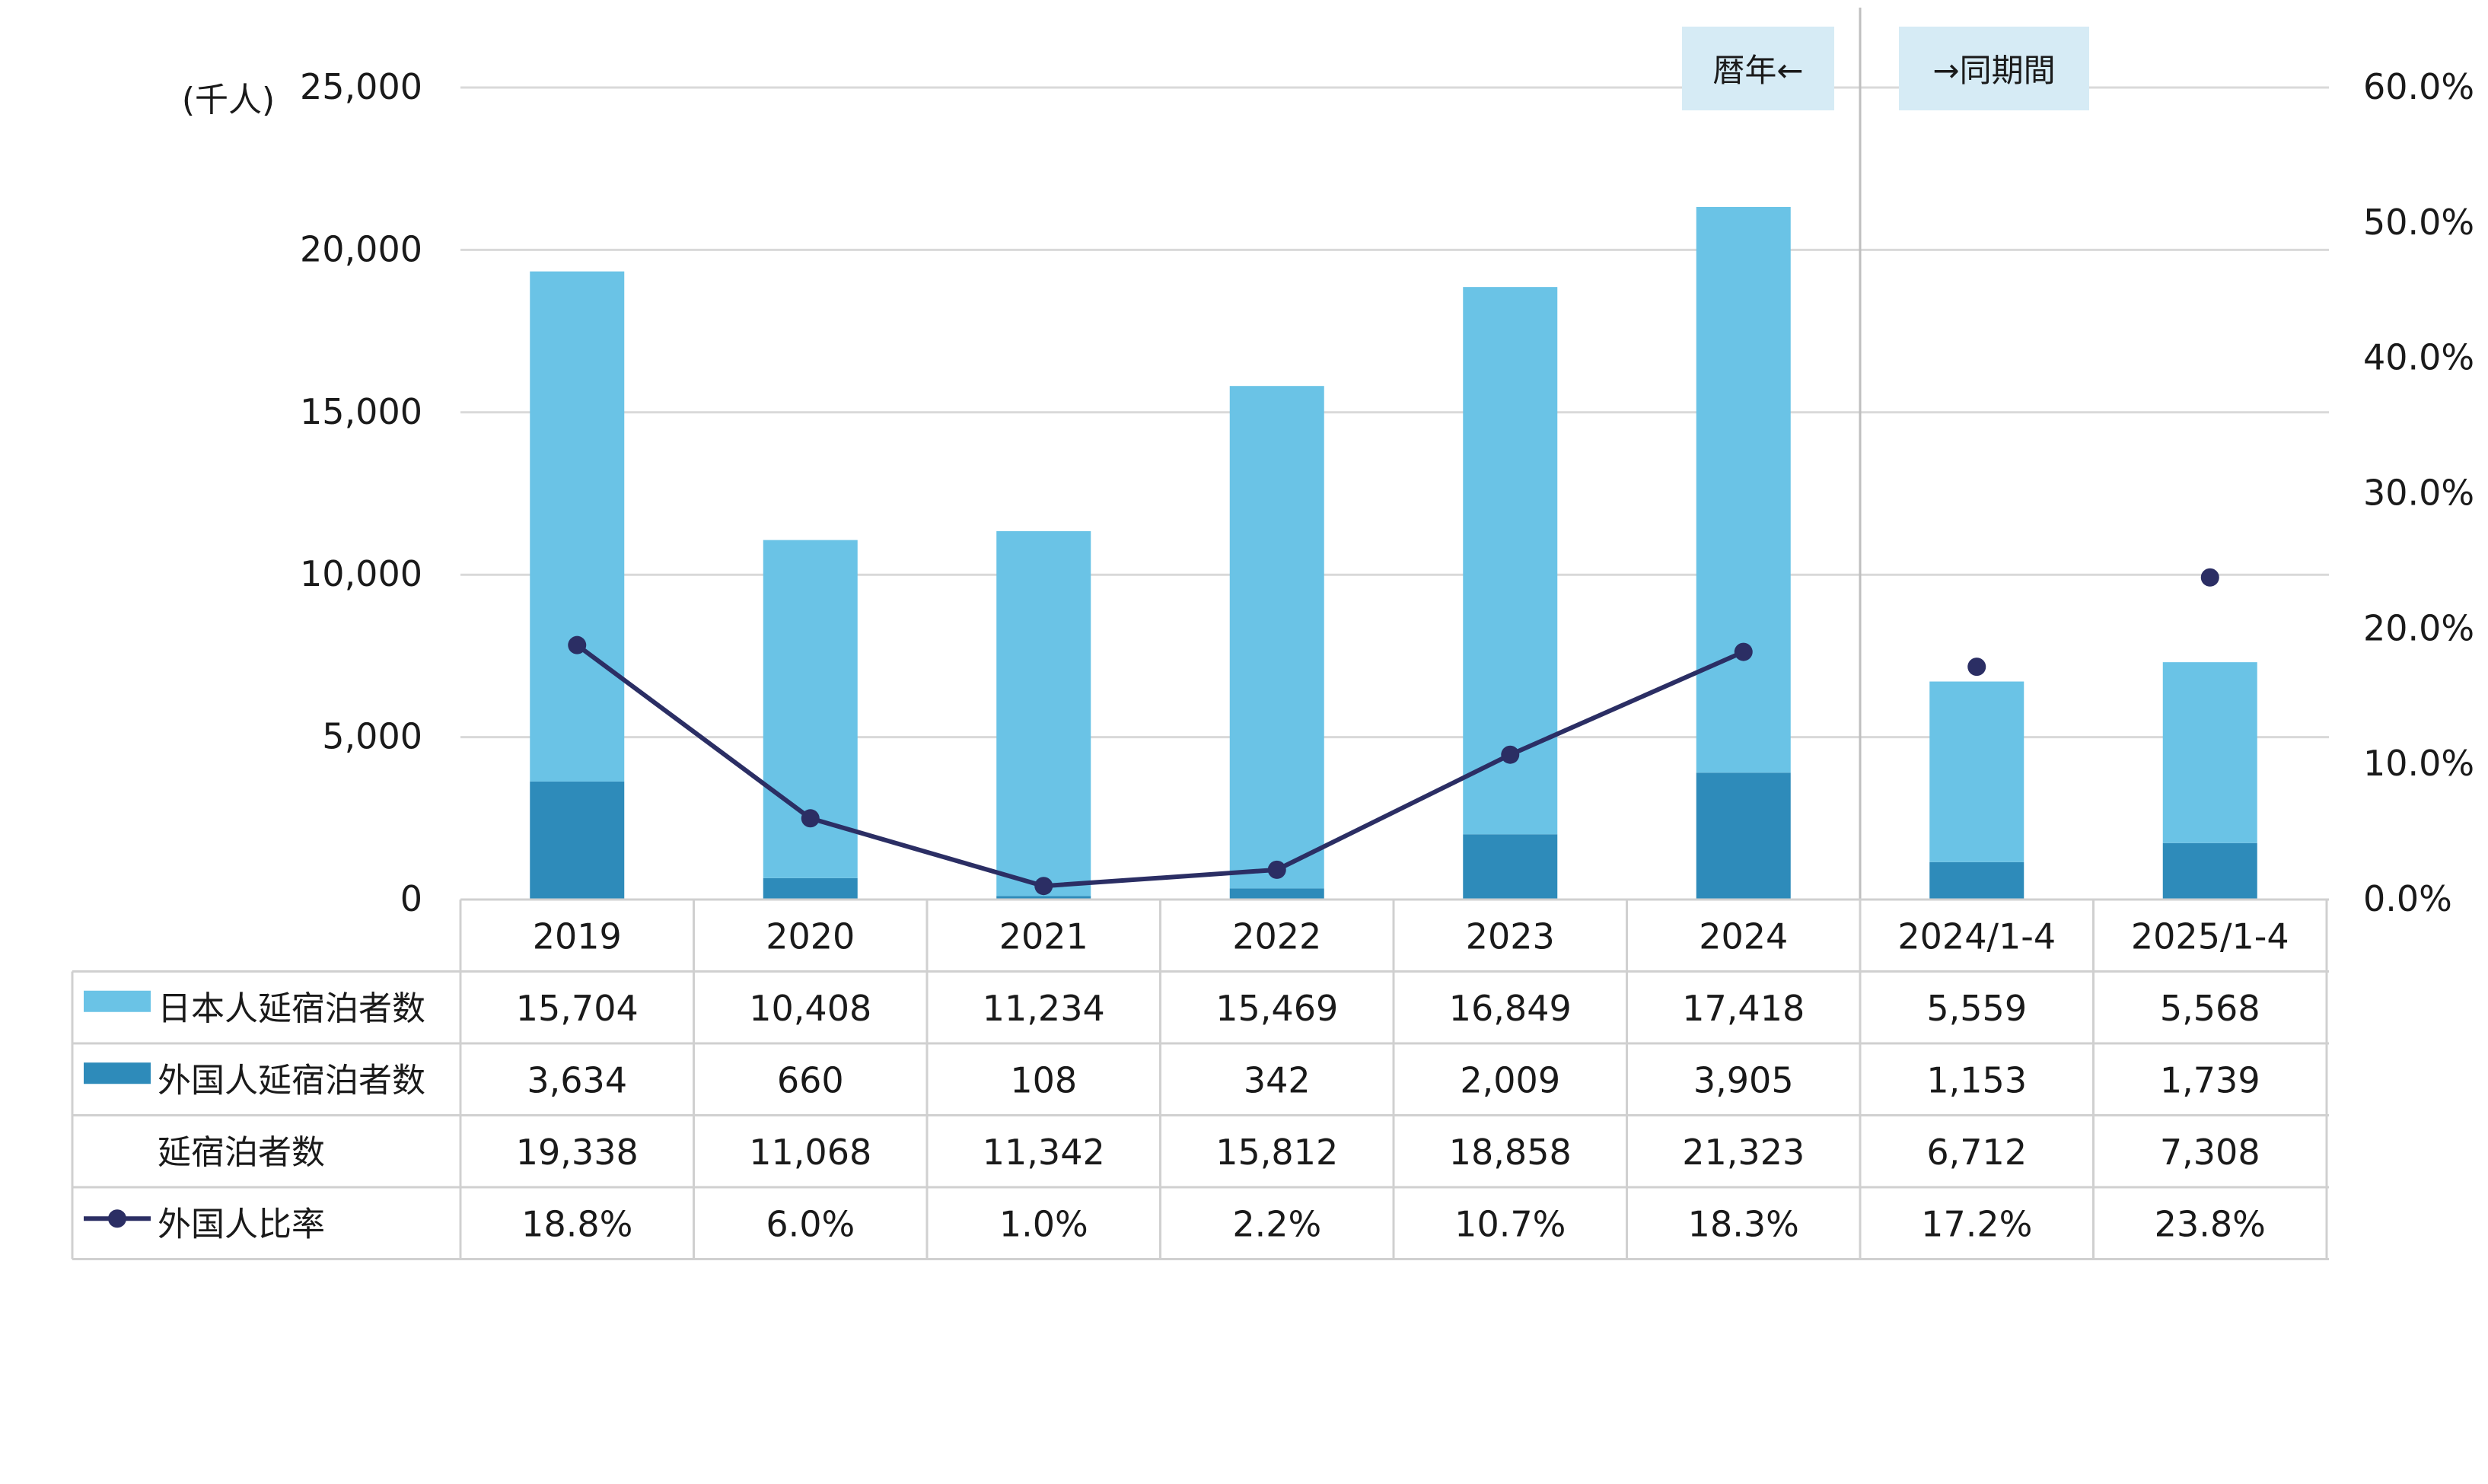  Describe the element at coordinates (241, 1152) in the screenshot. I see `series-name: 延宿泊者数` at that location.